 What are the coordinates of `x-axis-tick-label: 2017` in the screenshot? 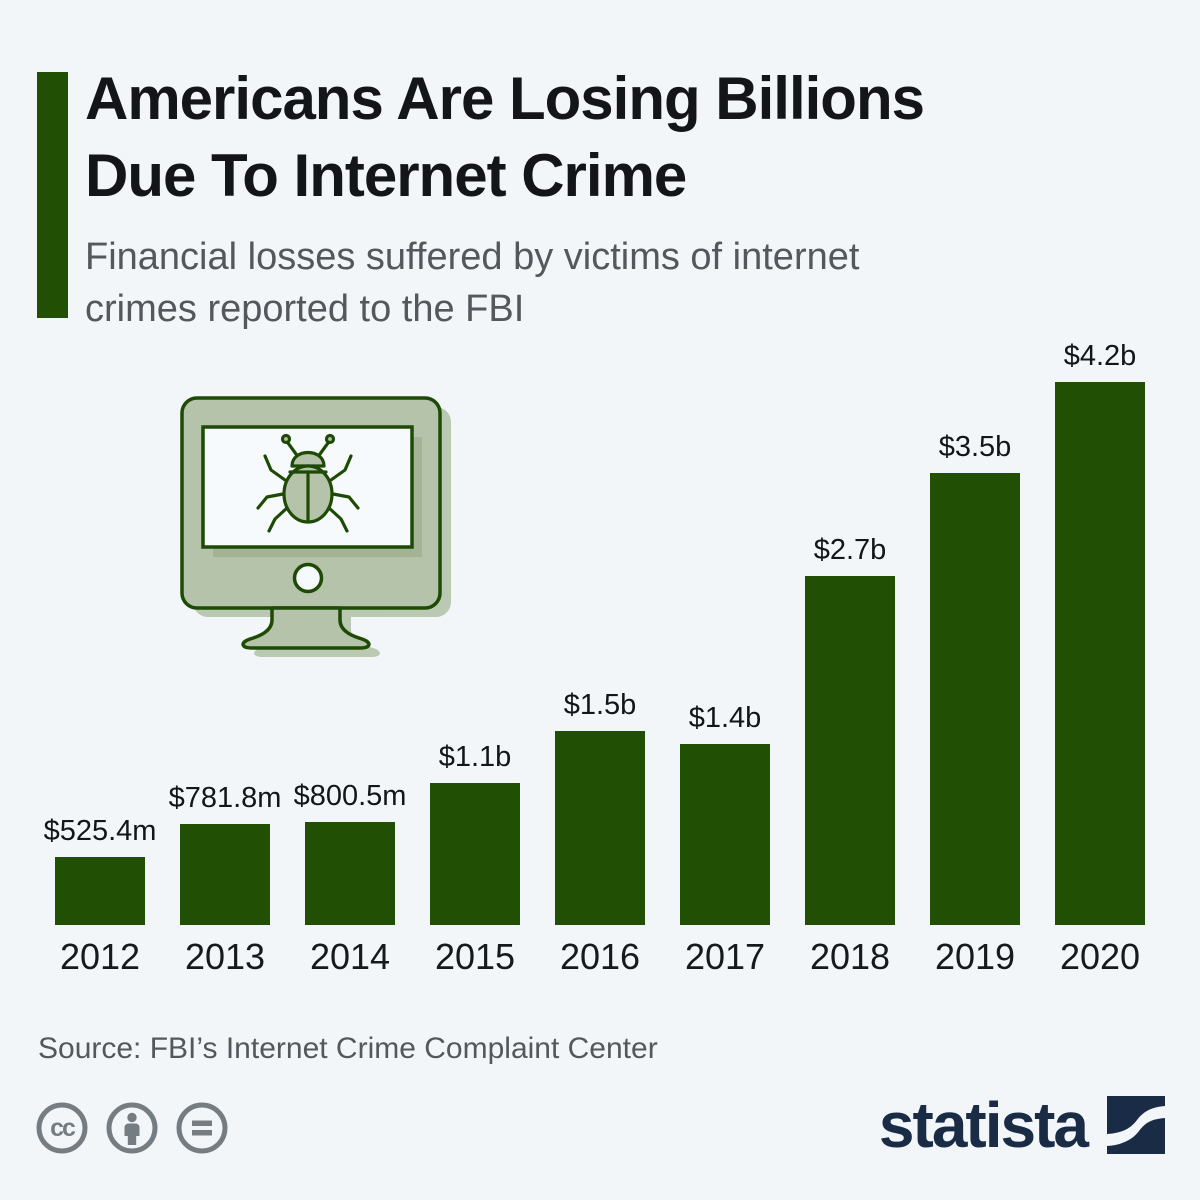 It's located at (725, 956).